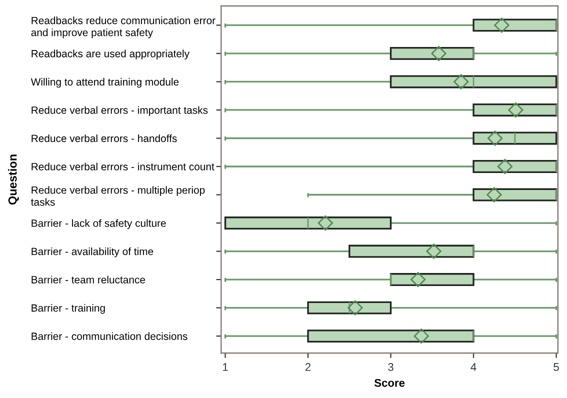  I want to click on y-tick-label: Reduce verbal errors - instrument count, so click(123, 166).